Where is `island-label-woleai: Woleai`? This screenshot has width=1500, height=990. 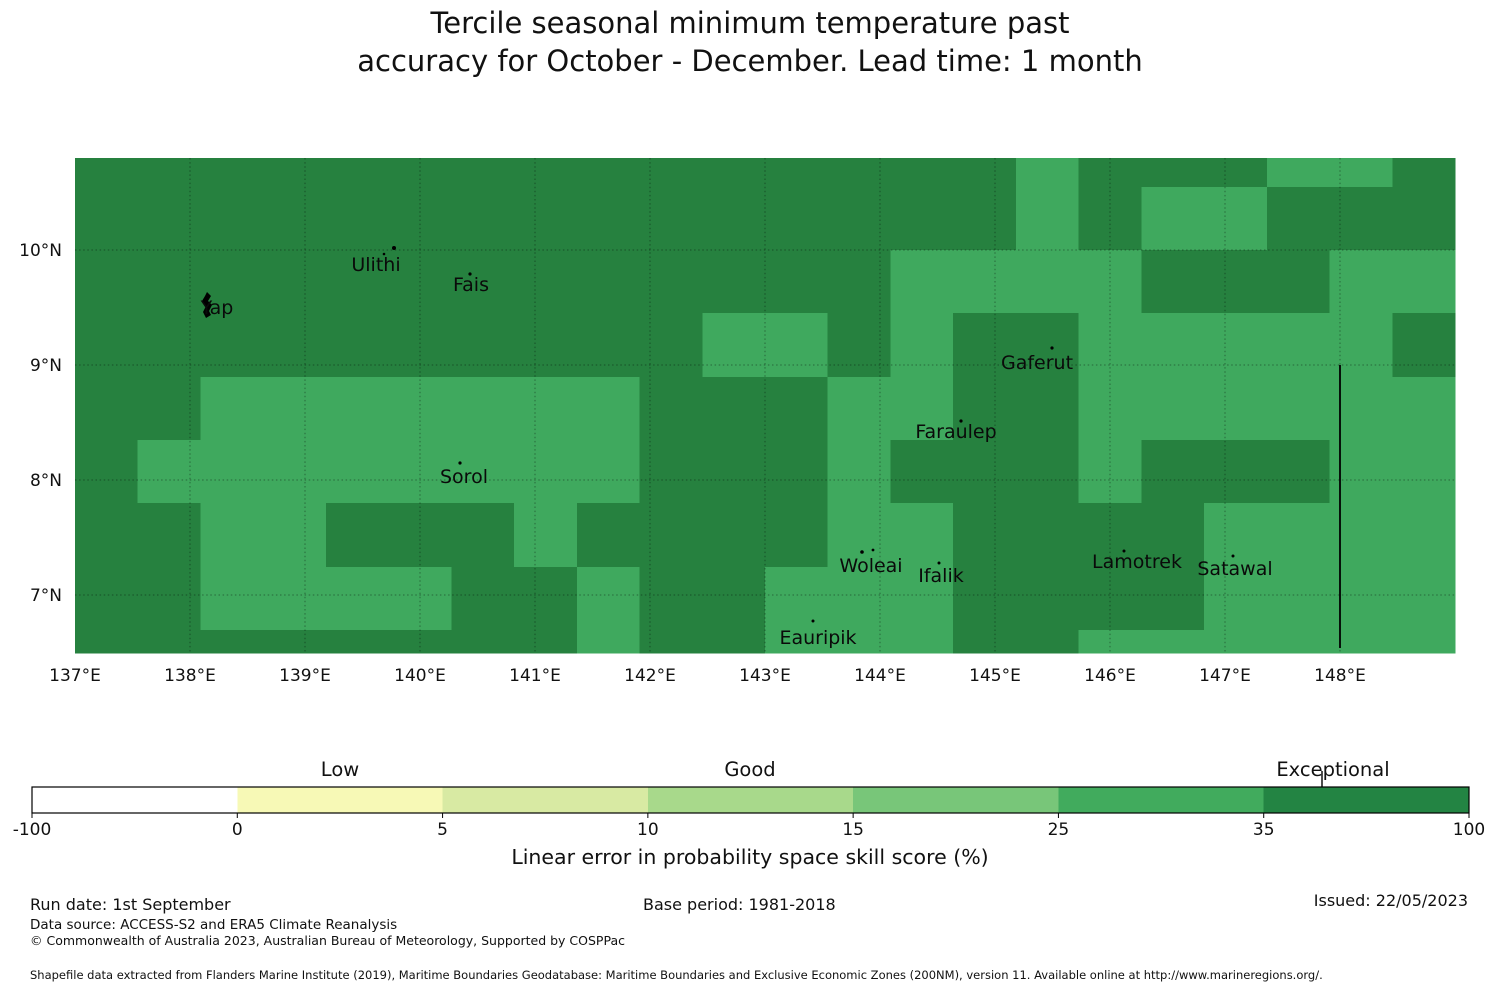 island-label-woleai: Woleai is located at coordinates (870, 566).